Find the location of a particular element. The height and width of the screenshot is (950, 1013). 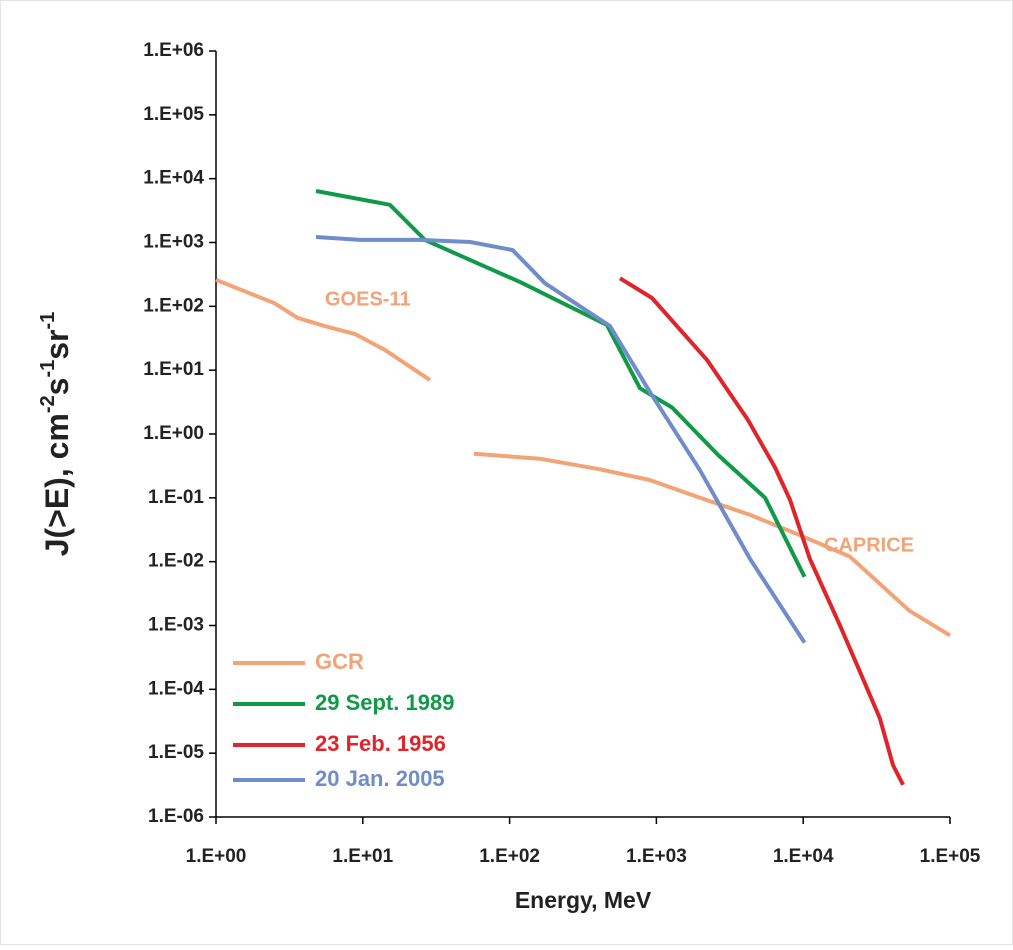

y-axis-title: J(>E), cm-2s-1sr-1 is located at coordinates (56, 434).